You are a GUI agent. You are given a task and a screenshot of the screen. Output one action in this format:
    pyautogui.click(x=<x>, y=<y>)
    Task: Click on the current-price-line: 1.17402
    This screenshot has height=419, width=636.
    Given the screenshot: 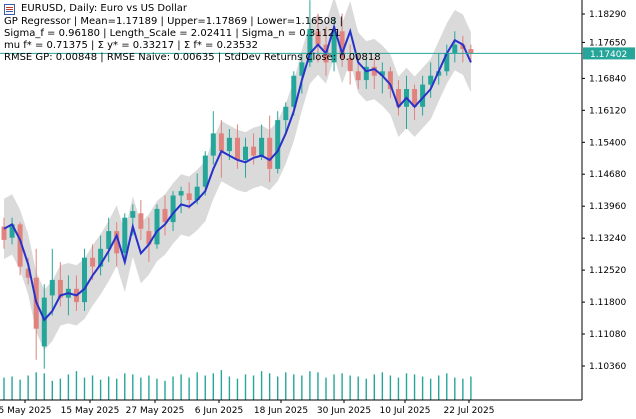 What is the action you would take?
    pyautogui.click(x=317, y=53)
    